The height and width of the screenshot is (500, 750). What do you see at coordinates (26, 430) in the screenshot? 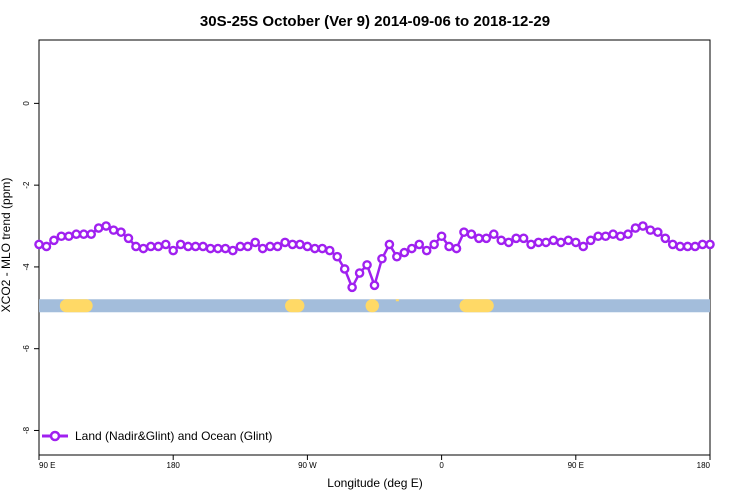
I see `y-tick-label-4: -8` at bounding box center [26, 430].